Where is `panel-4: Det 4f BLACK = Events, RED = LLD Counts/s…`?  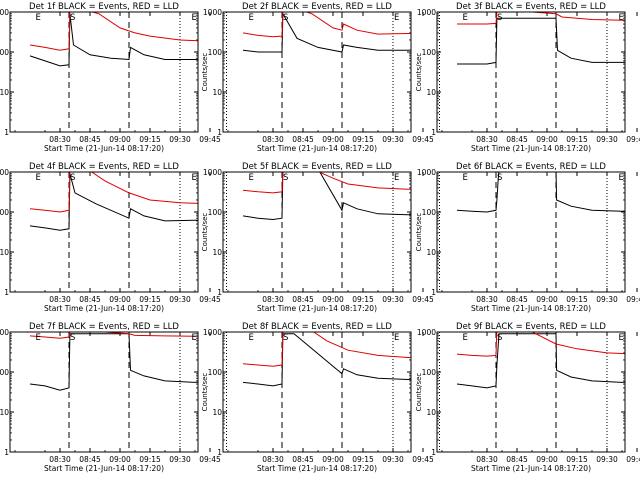 panel-4: Det 4f BLACK = Events, RED = LLD Counts/s… is located at coordinates (113, 237).